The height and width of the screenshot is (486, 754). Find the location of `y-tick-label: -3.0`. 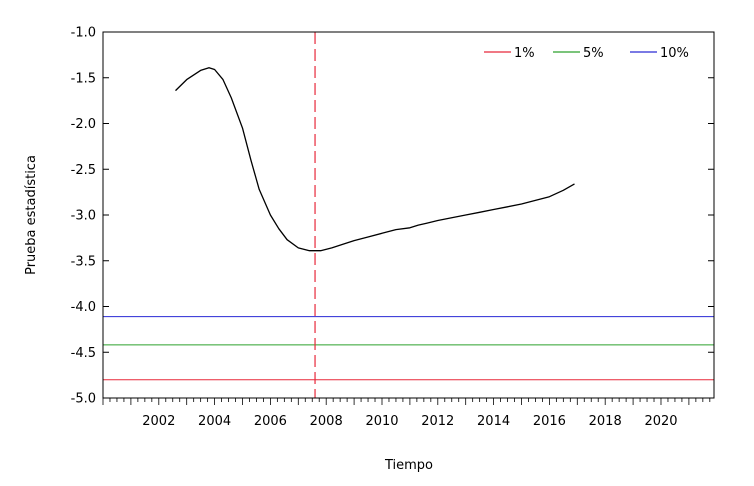

y-tick-label: -3.0 is located at coordinates (83, 216).